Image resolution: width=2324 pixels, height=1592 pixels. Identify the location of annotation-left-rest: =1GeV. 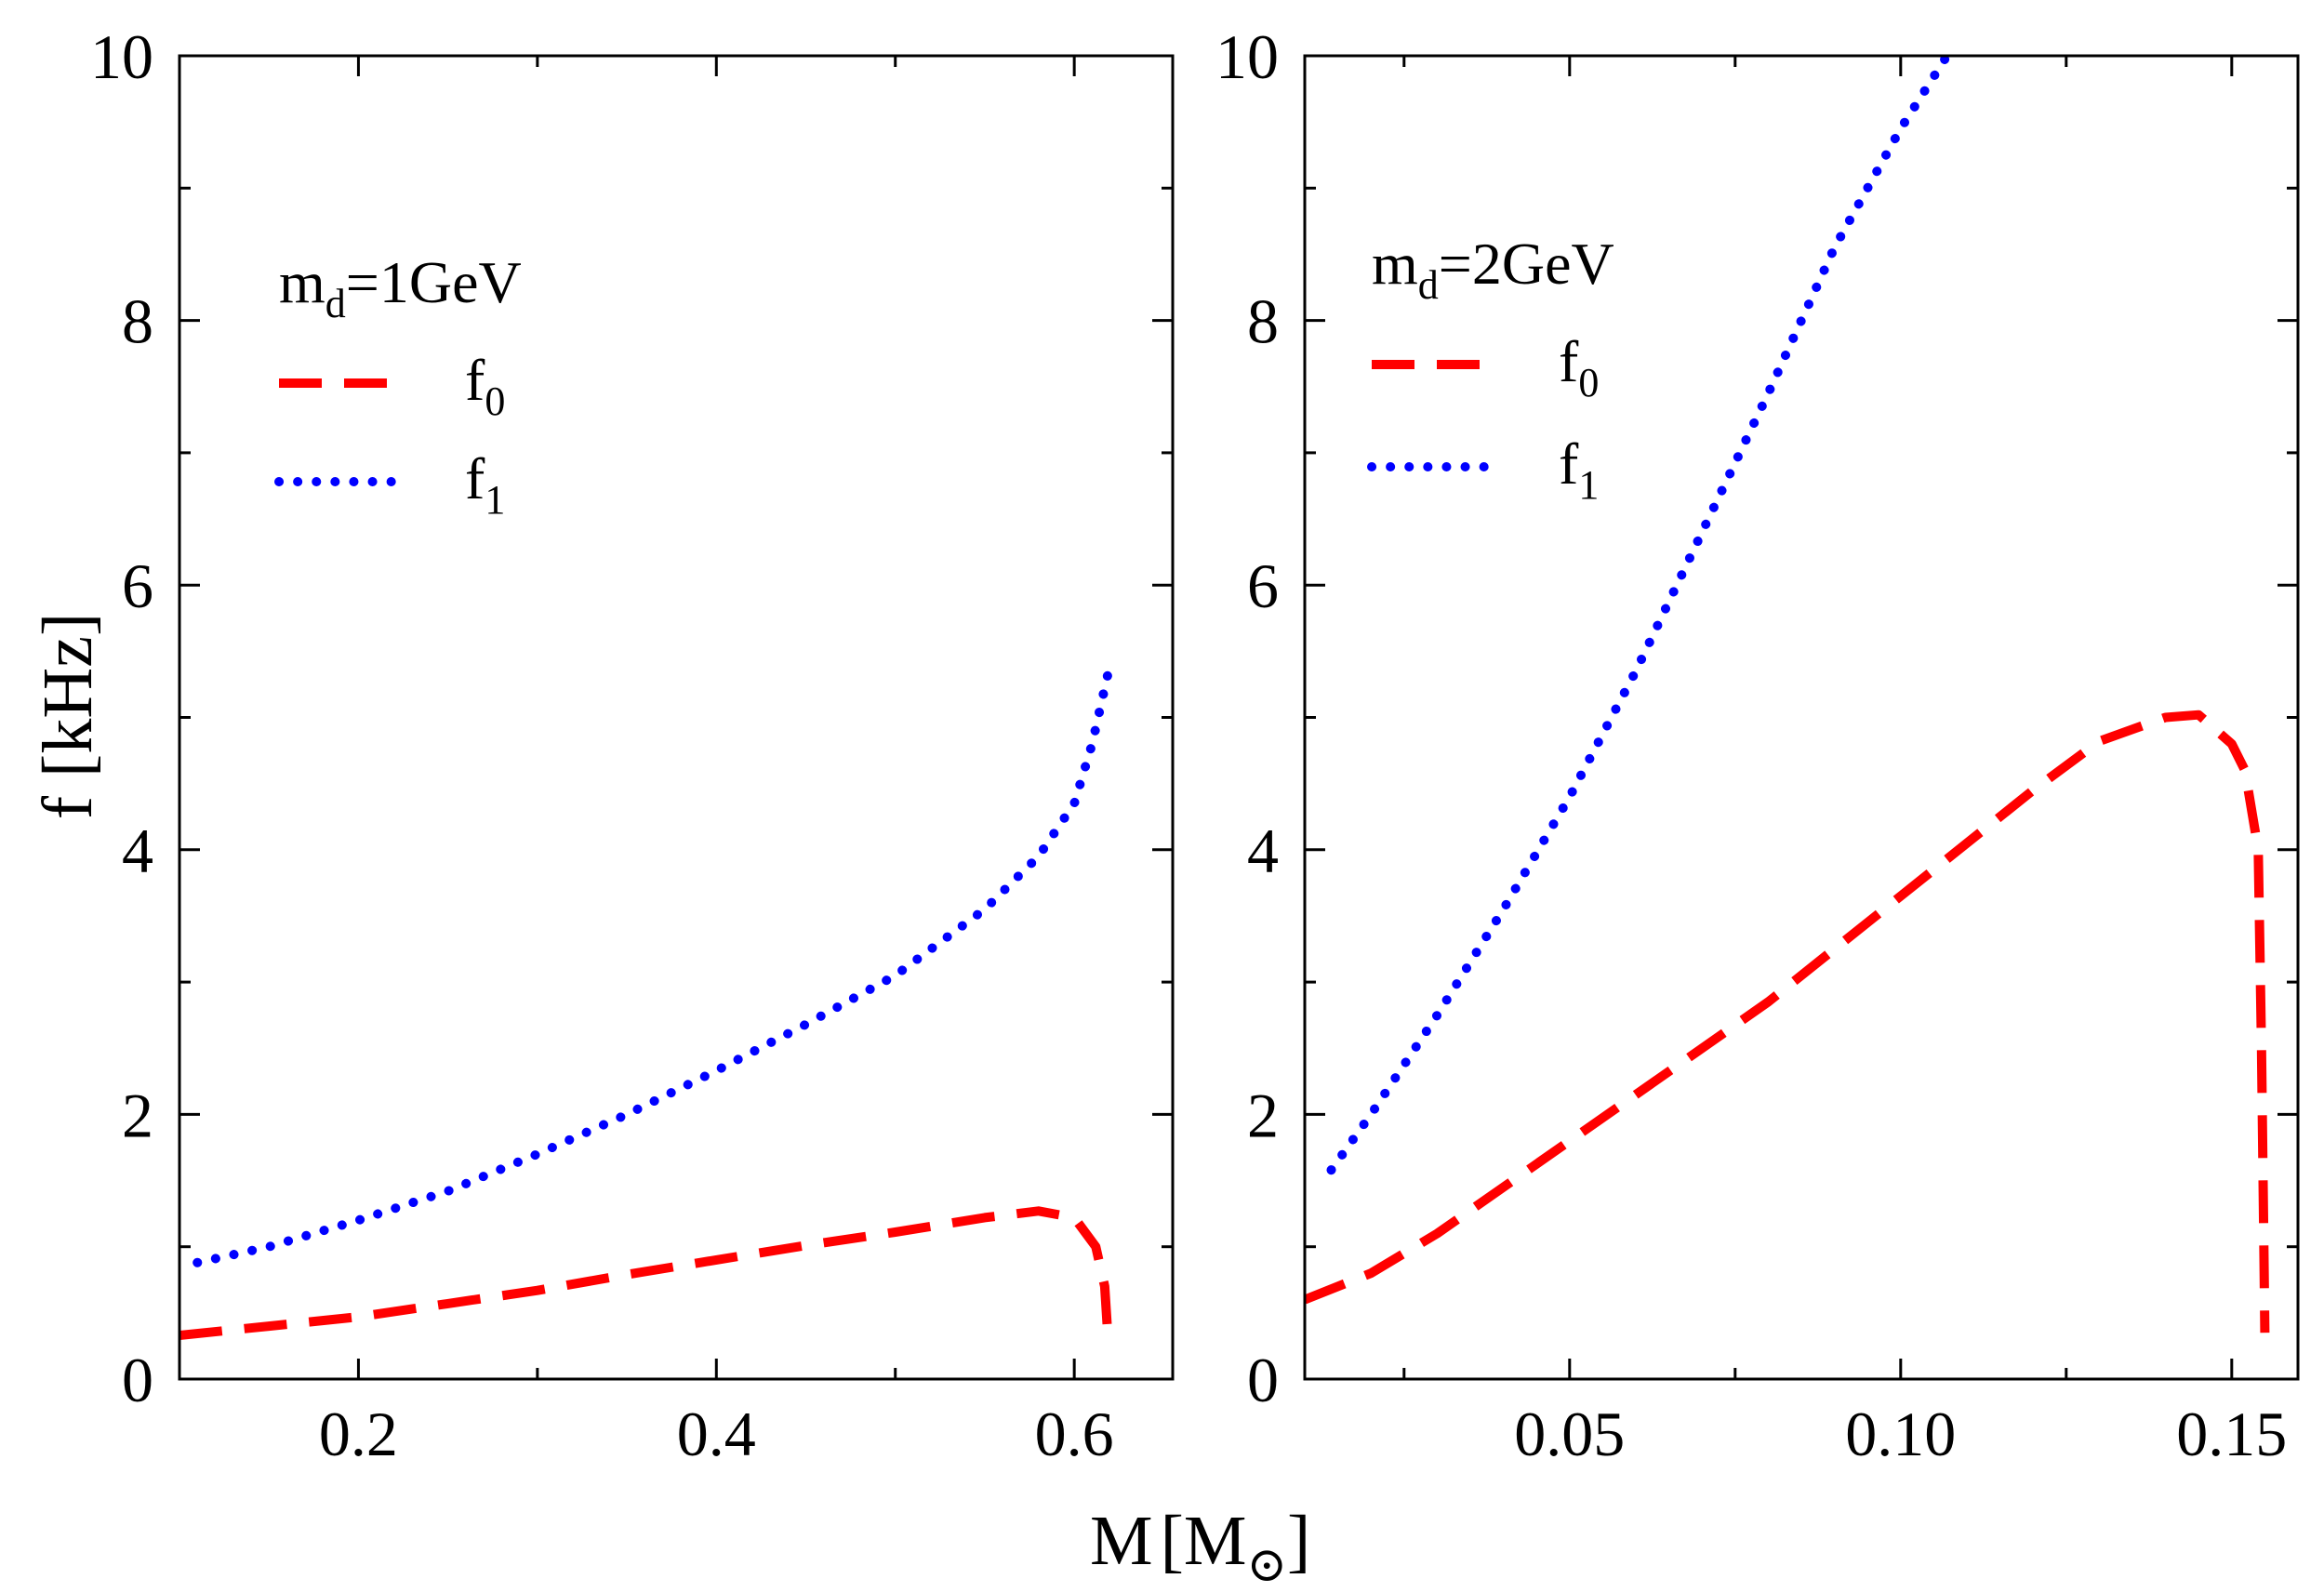
(434, 282).